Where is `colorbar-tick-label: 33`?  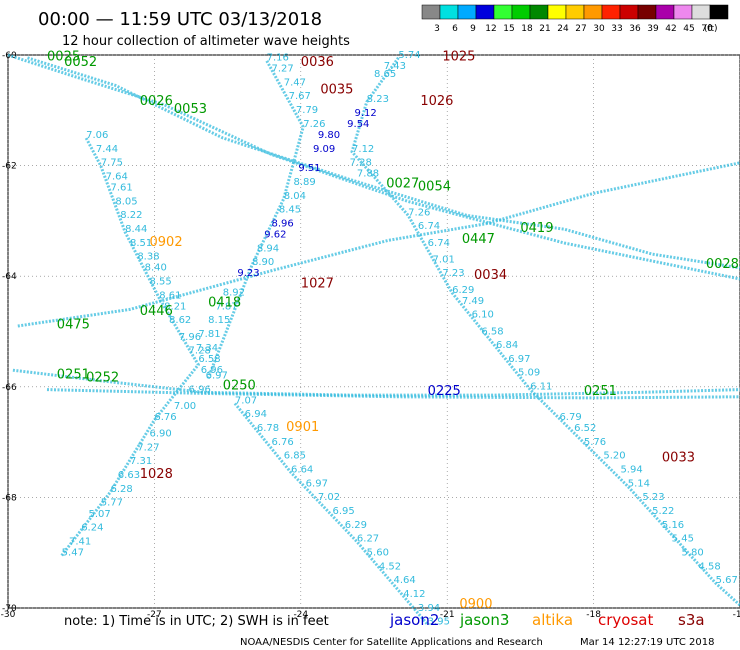
colorbar-tick-label: 33 is located at coordinates (616, 29).